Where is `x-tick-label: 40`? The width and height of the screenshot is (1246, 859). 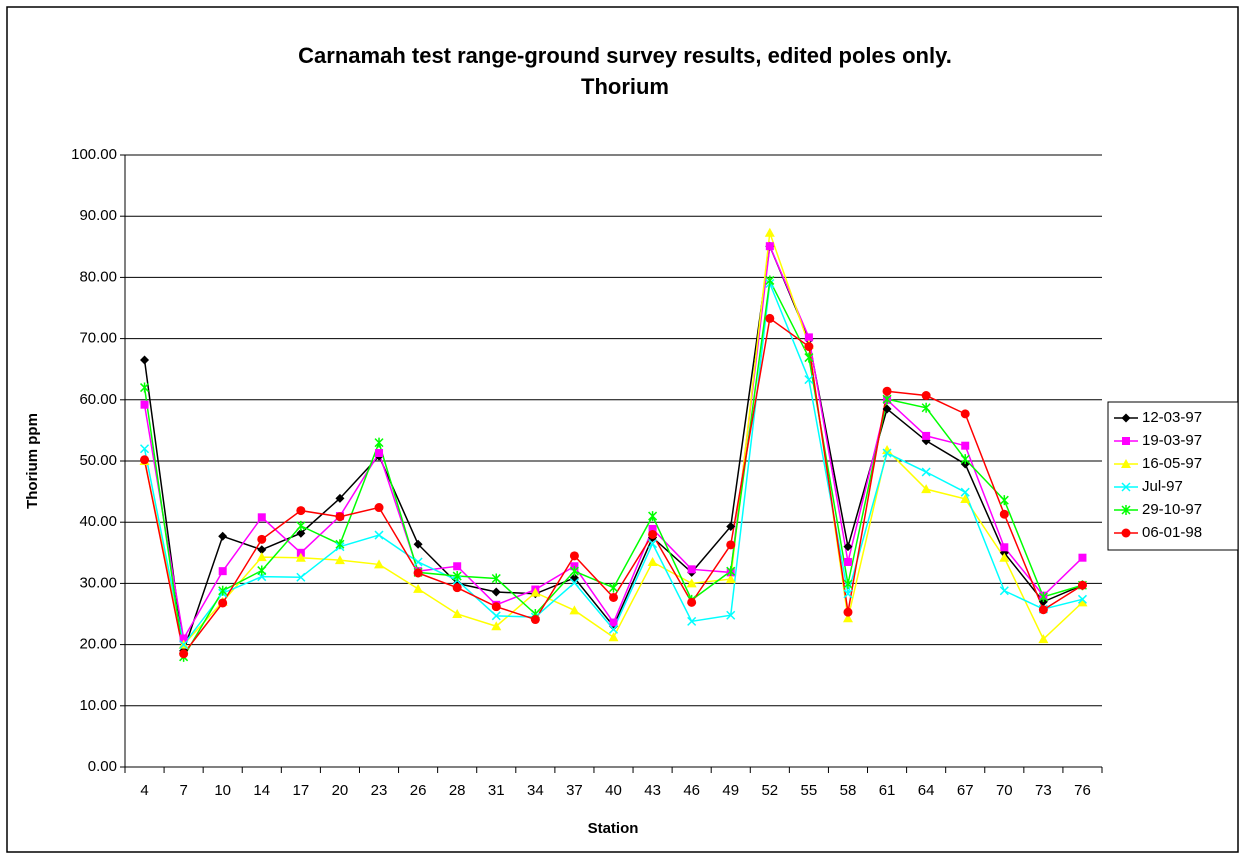 x-tick-label: 40 is located at coordinates (613, 790).